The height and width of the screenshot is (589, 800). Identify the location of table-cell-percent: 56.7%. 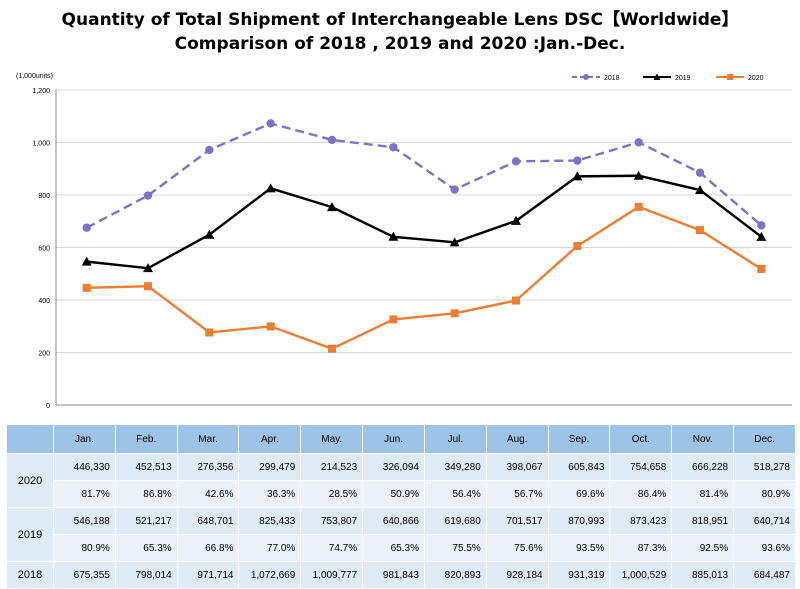
(517, 494).